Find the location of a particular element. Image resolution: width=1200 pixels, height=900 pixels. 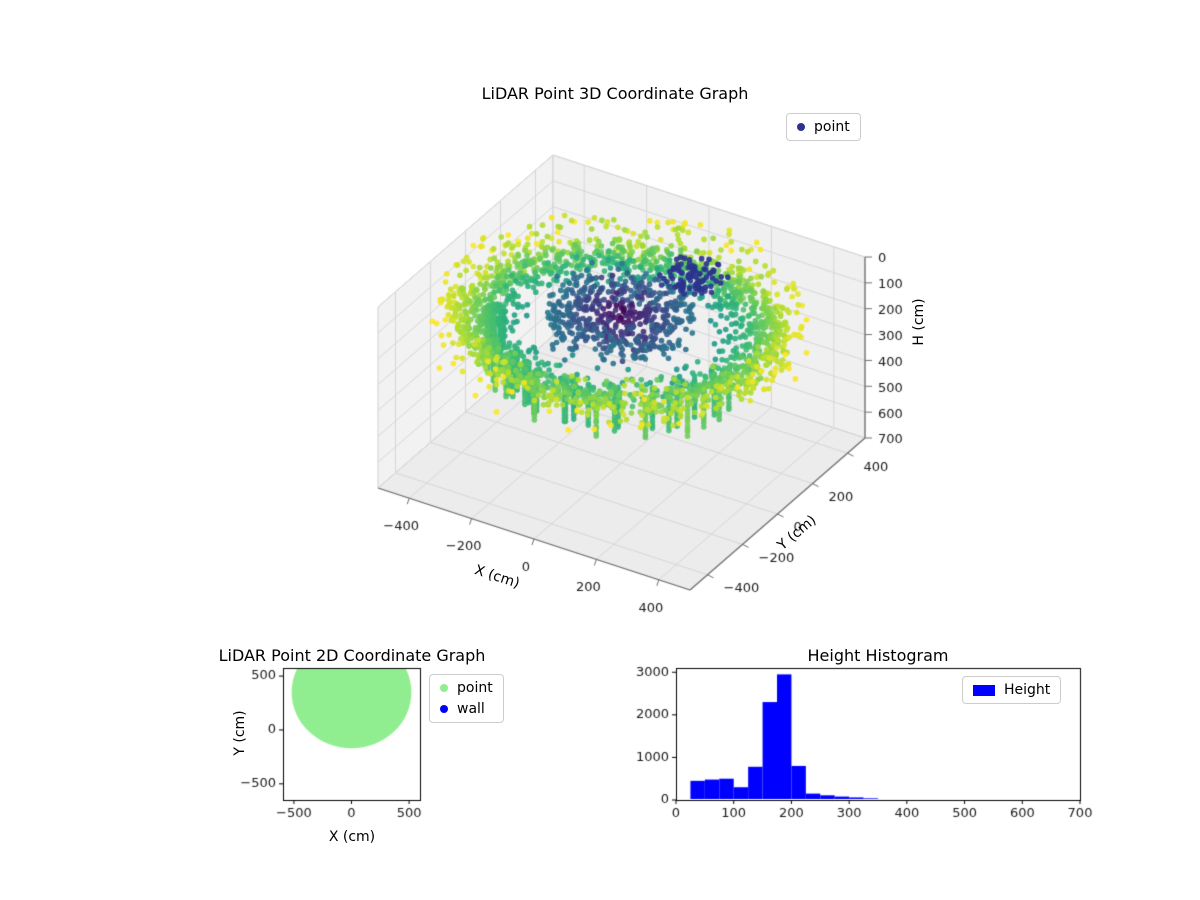

height-patch-icon is located at coordinates (984, 690).